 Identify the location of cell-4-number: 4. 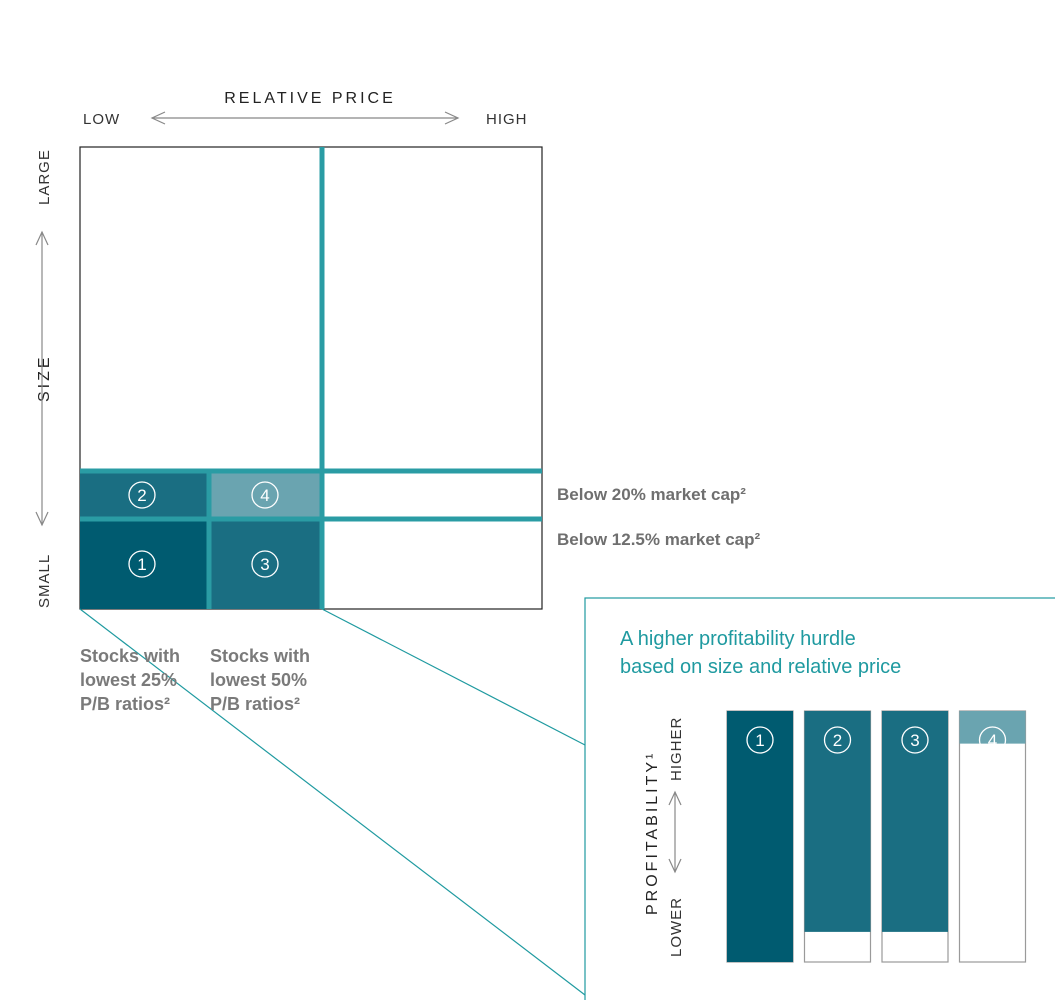
(265, 495).